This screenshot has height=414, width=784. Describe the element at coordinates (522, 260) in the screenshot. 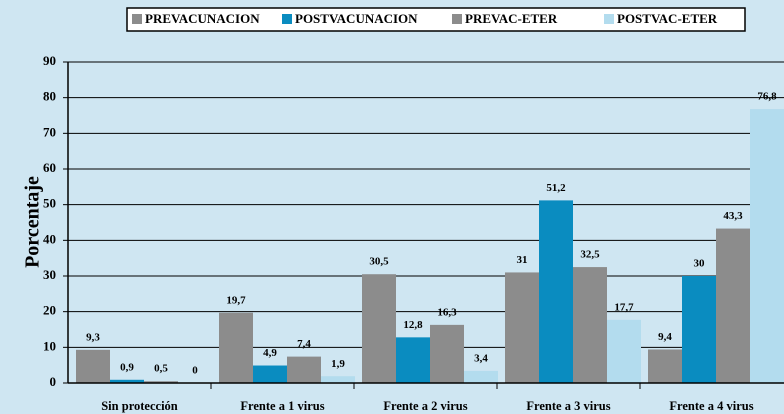

I see `value-label: 31` at that location.